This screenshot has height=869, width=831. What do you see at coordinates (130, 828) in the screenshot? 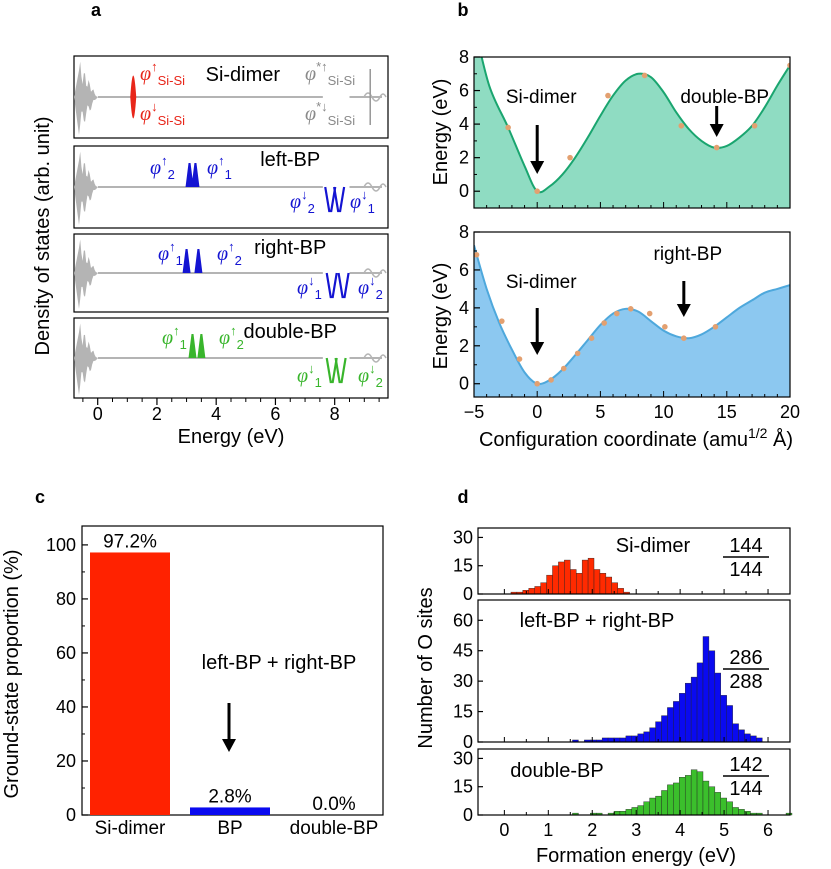
I see `category-label: Si-dimer` at bounding box center [130, 828].